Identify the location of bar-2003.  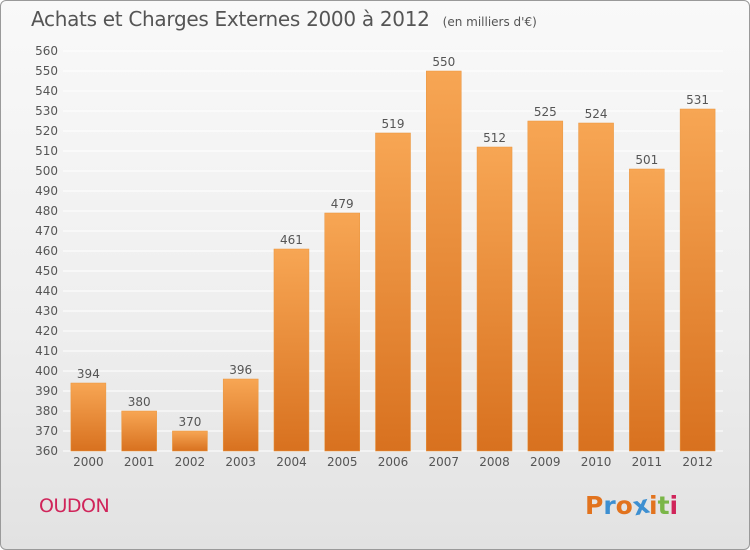
(240, 415).